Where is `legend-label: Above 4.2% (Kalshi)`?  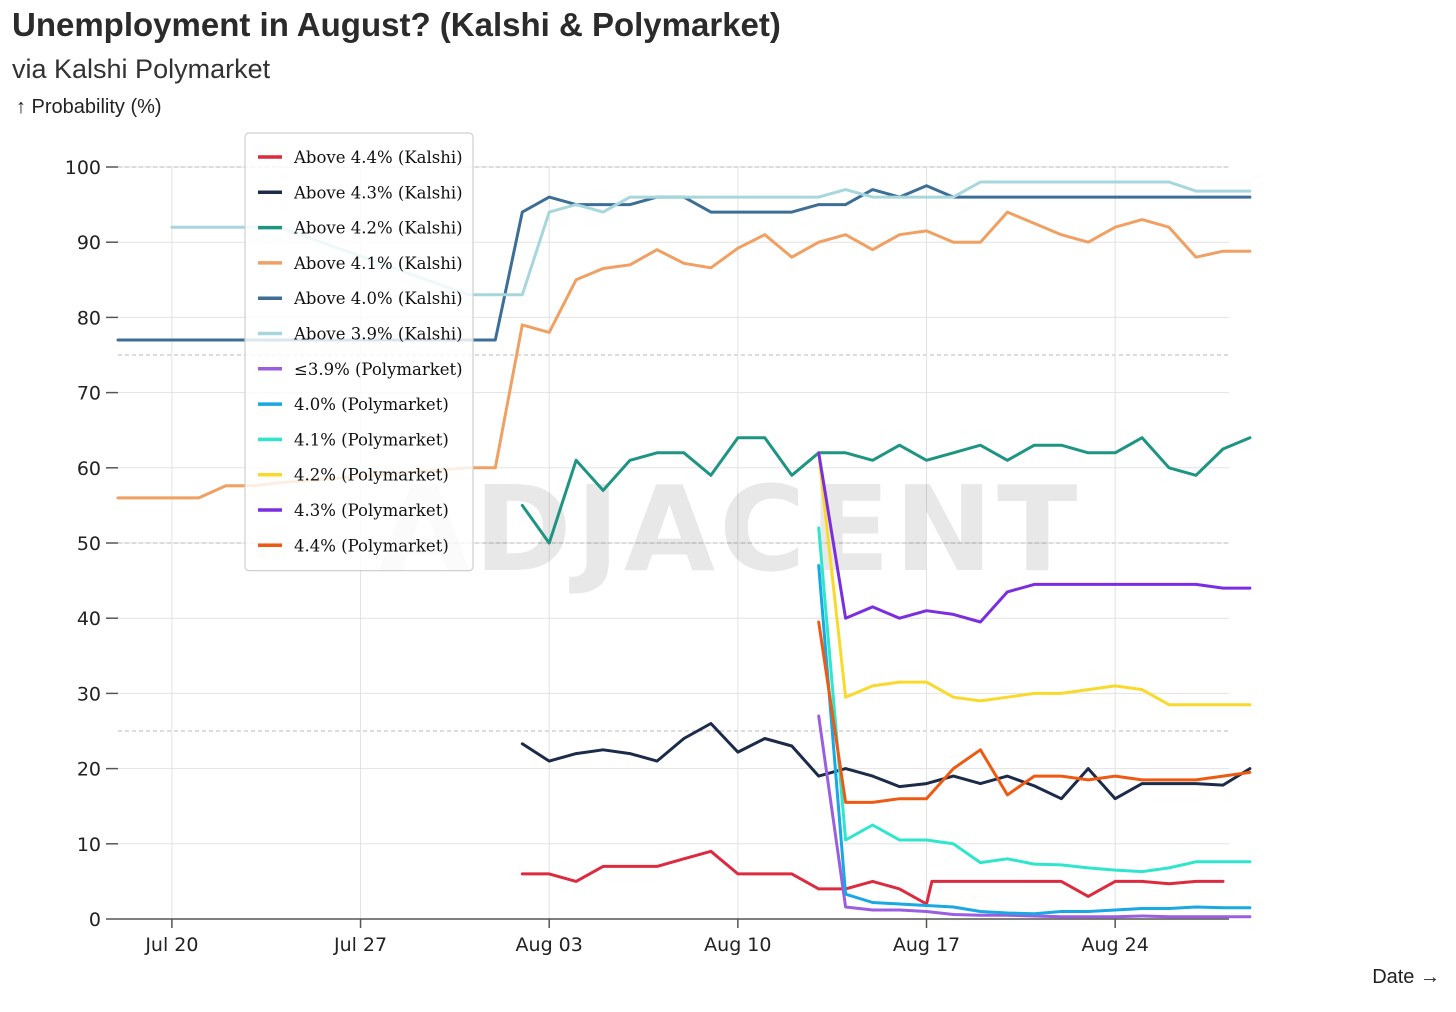
legend-label: Above 4.2% (Kalshi) is located at coordinates (378, 228).